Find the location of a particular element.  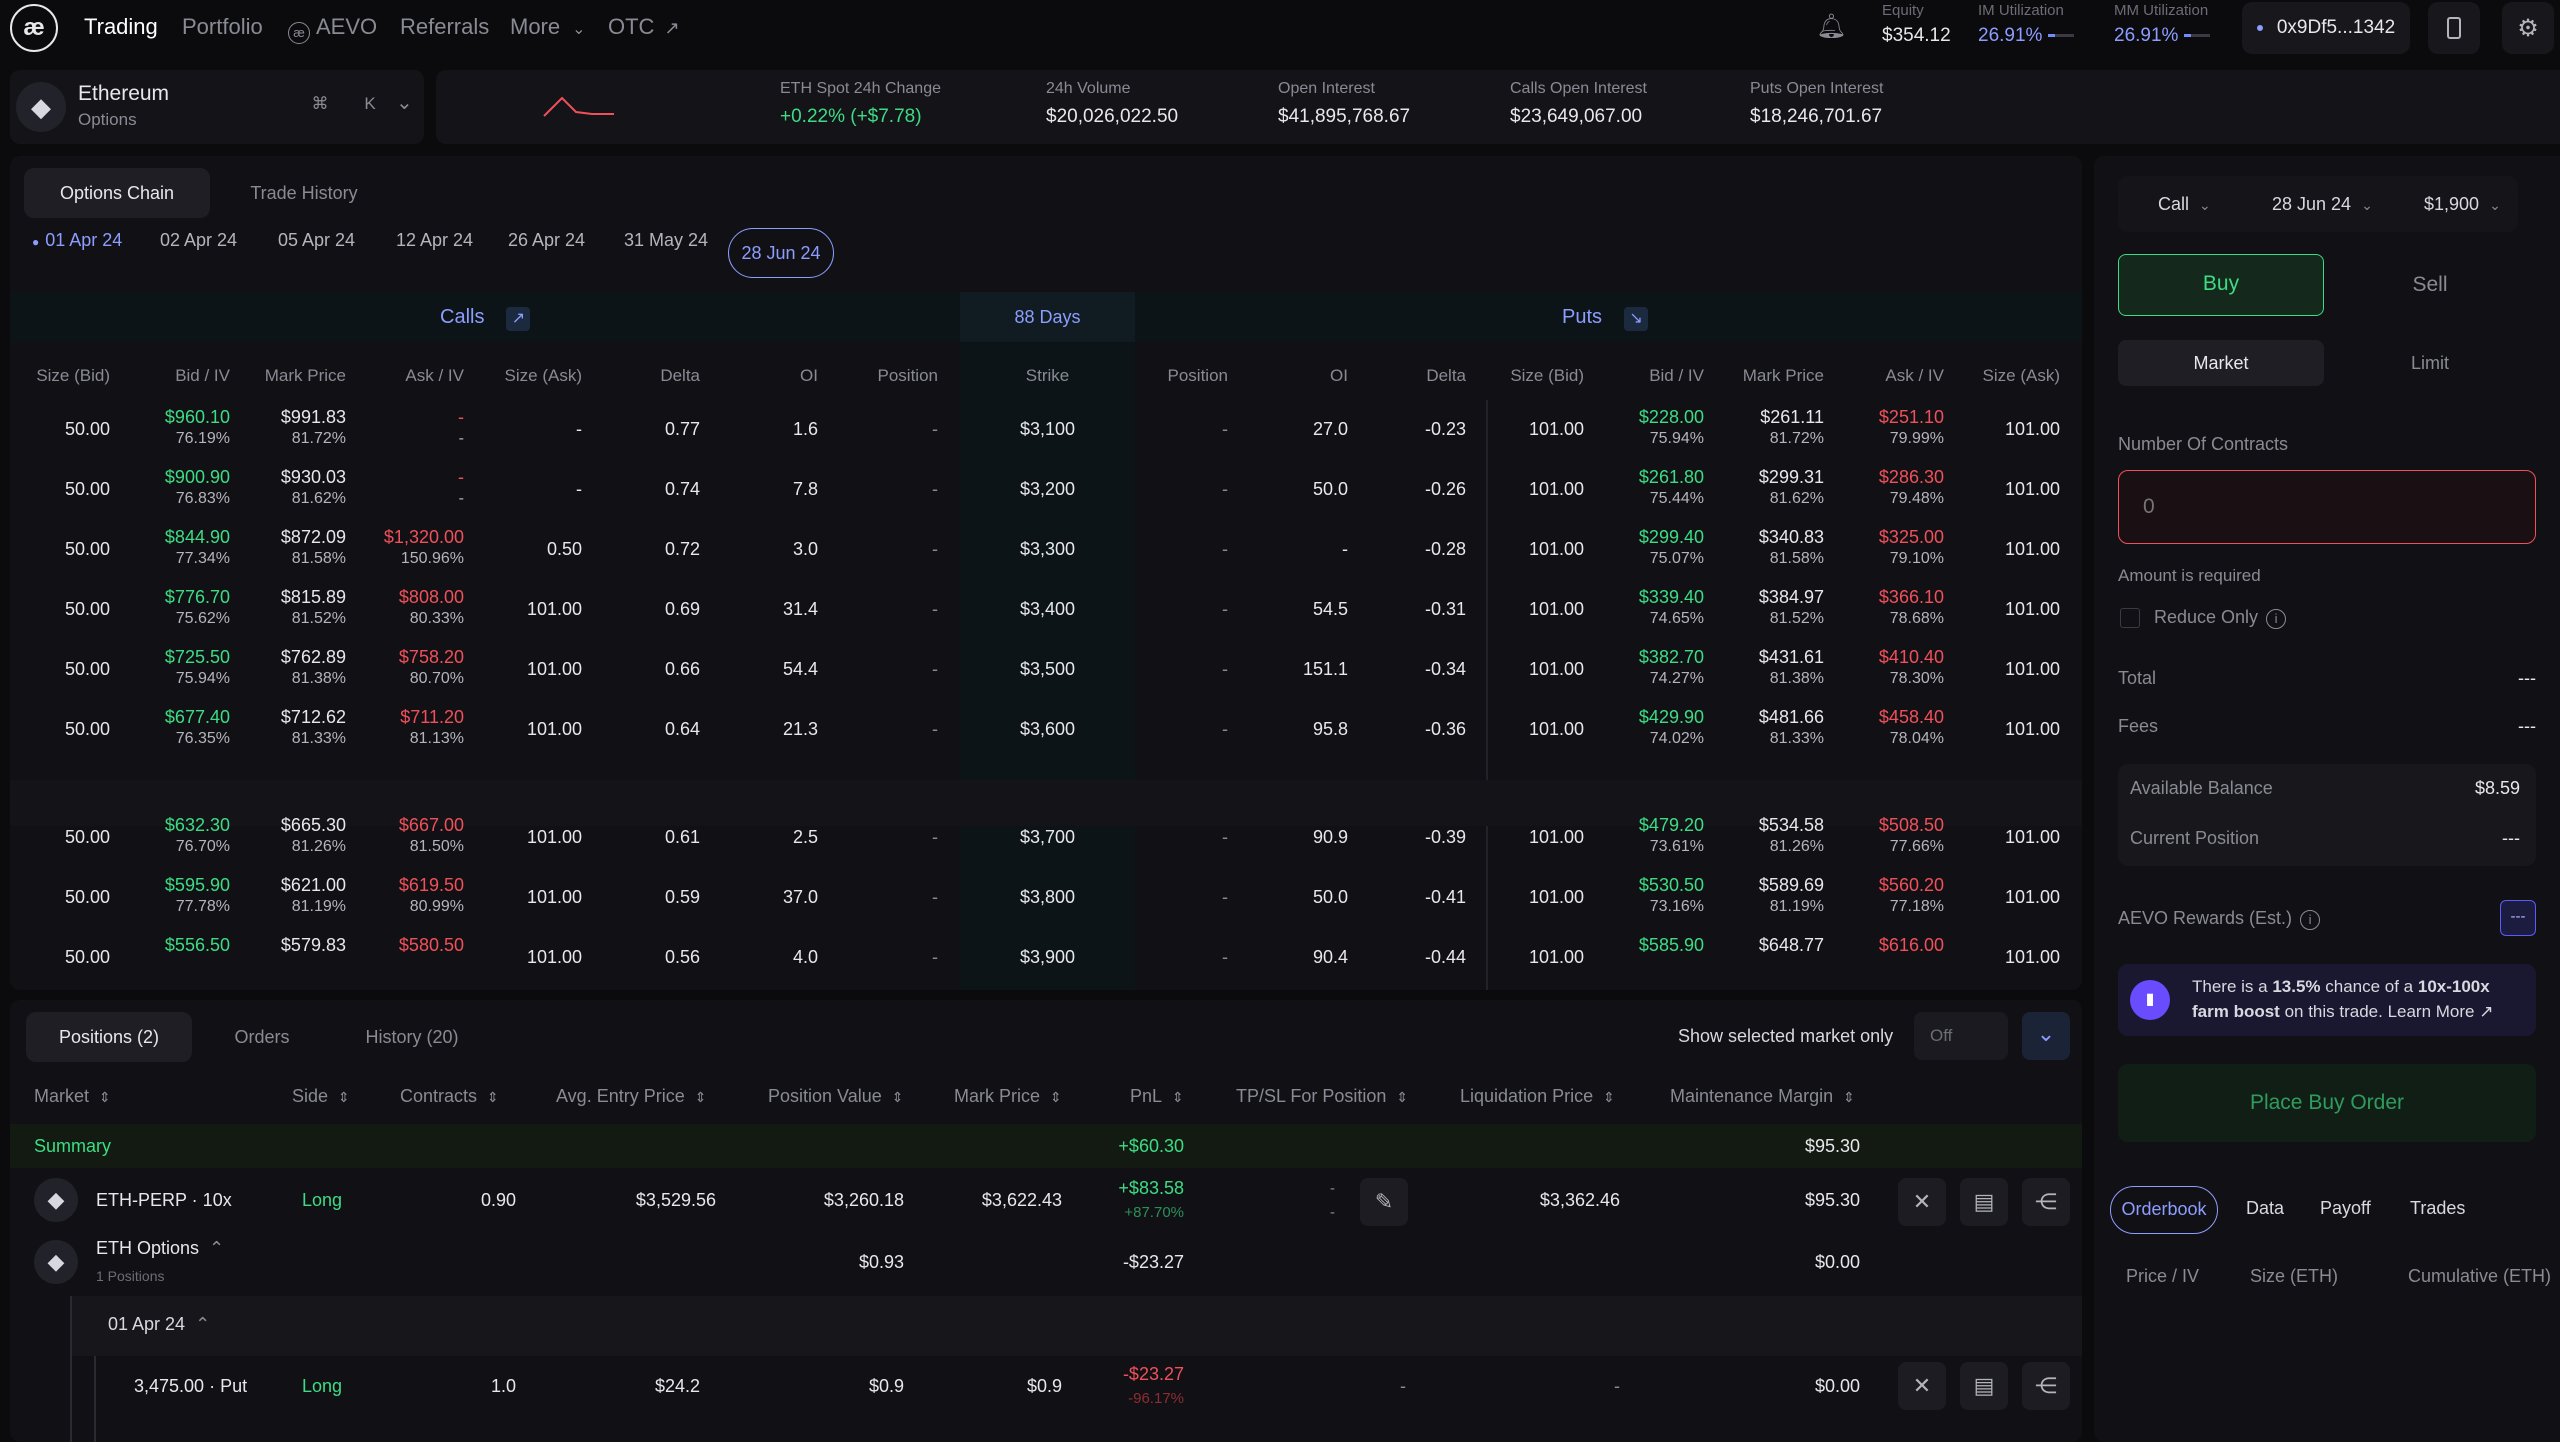

c-bid-cell: $677.40 76.35% is located at coordinates (165, 728).